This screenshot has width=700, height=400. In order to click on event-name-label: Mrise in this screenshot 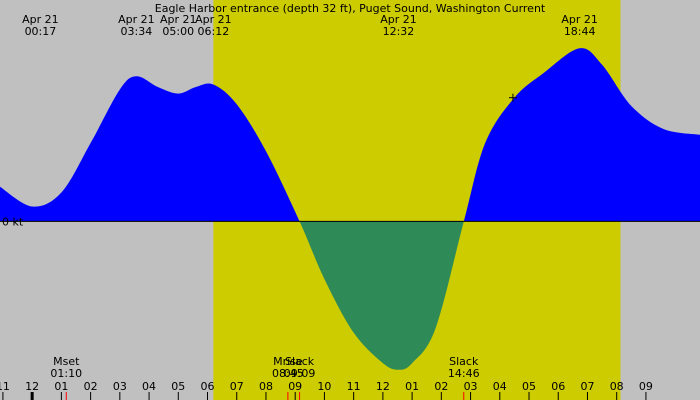, I will do `click(288, 361)`.